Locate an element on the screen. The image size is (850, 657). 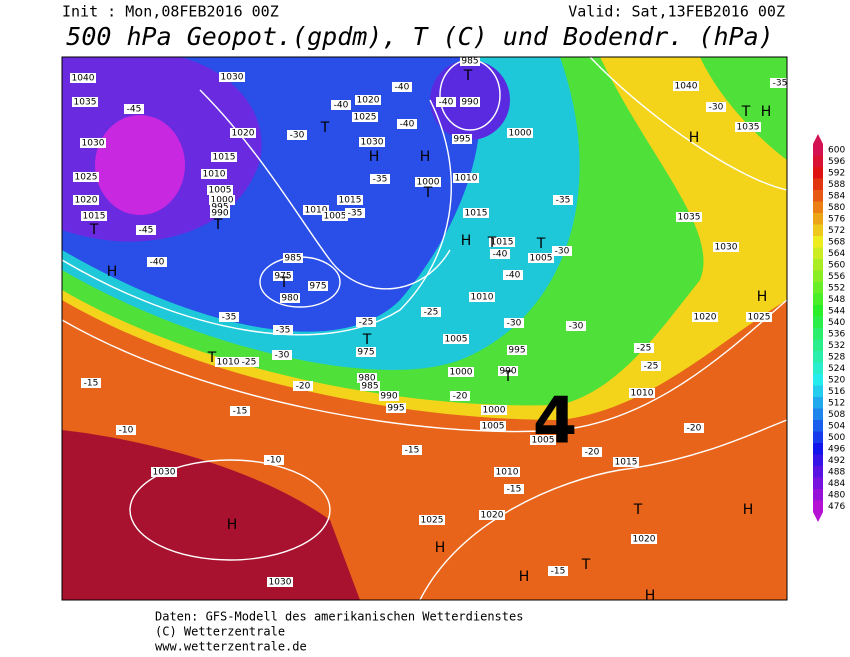
temperature-label: -10 is located at coordinates (274, 461).